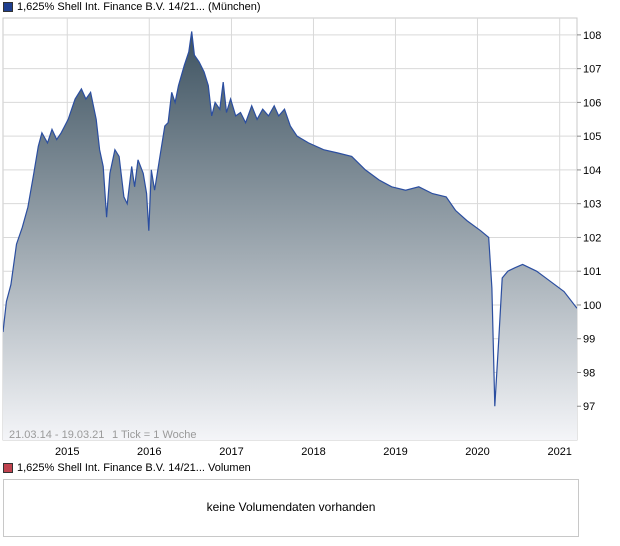  I want to click on y-tick-label: 99, so click(589, 340).